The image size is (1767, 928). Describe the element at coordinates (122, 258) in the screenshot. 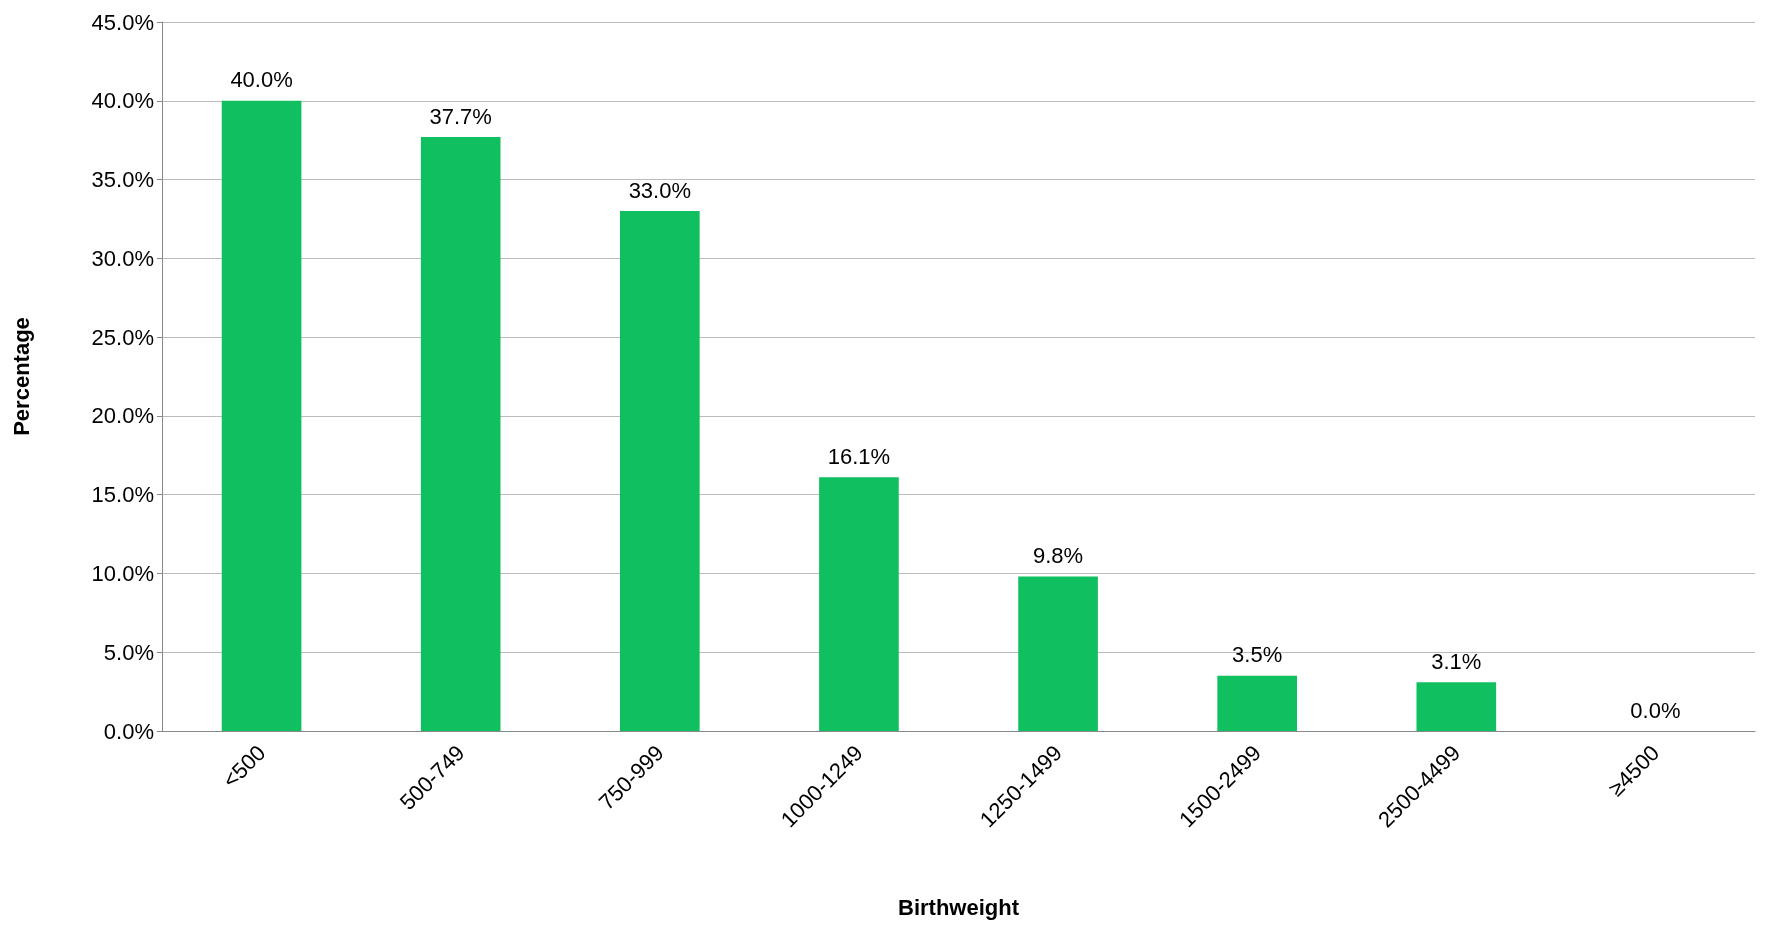

I see `y-tick-label: 30.0%` at that location.